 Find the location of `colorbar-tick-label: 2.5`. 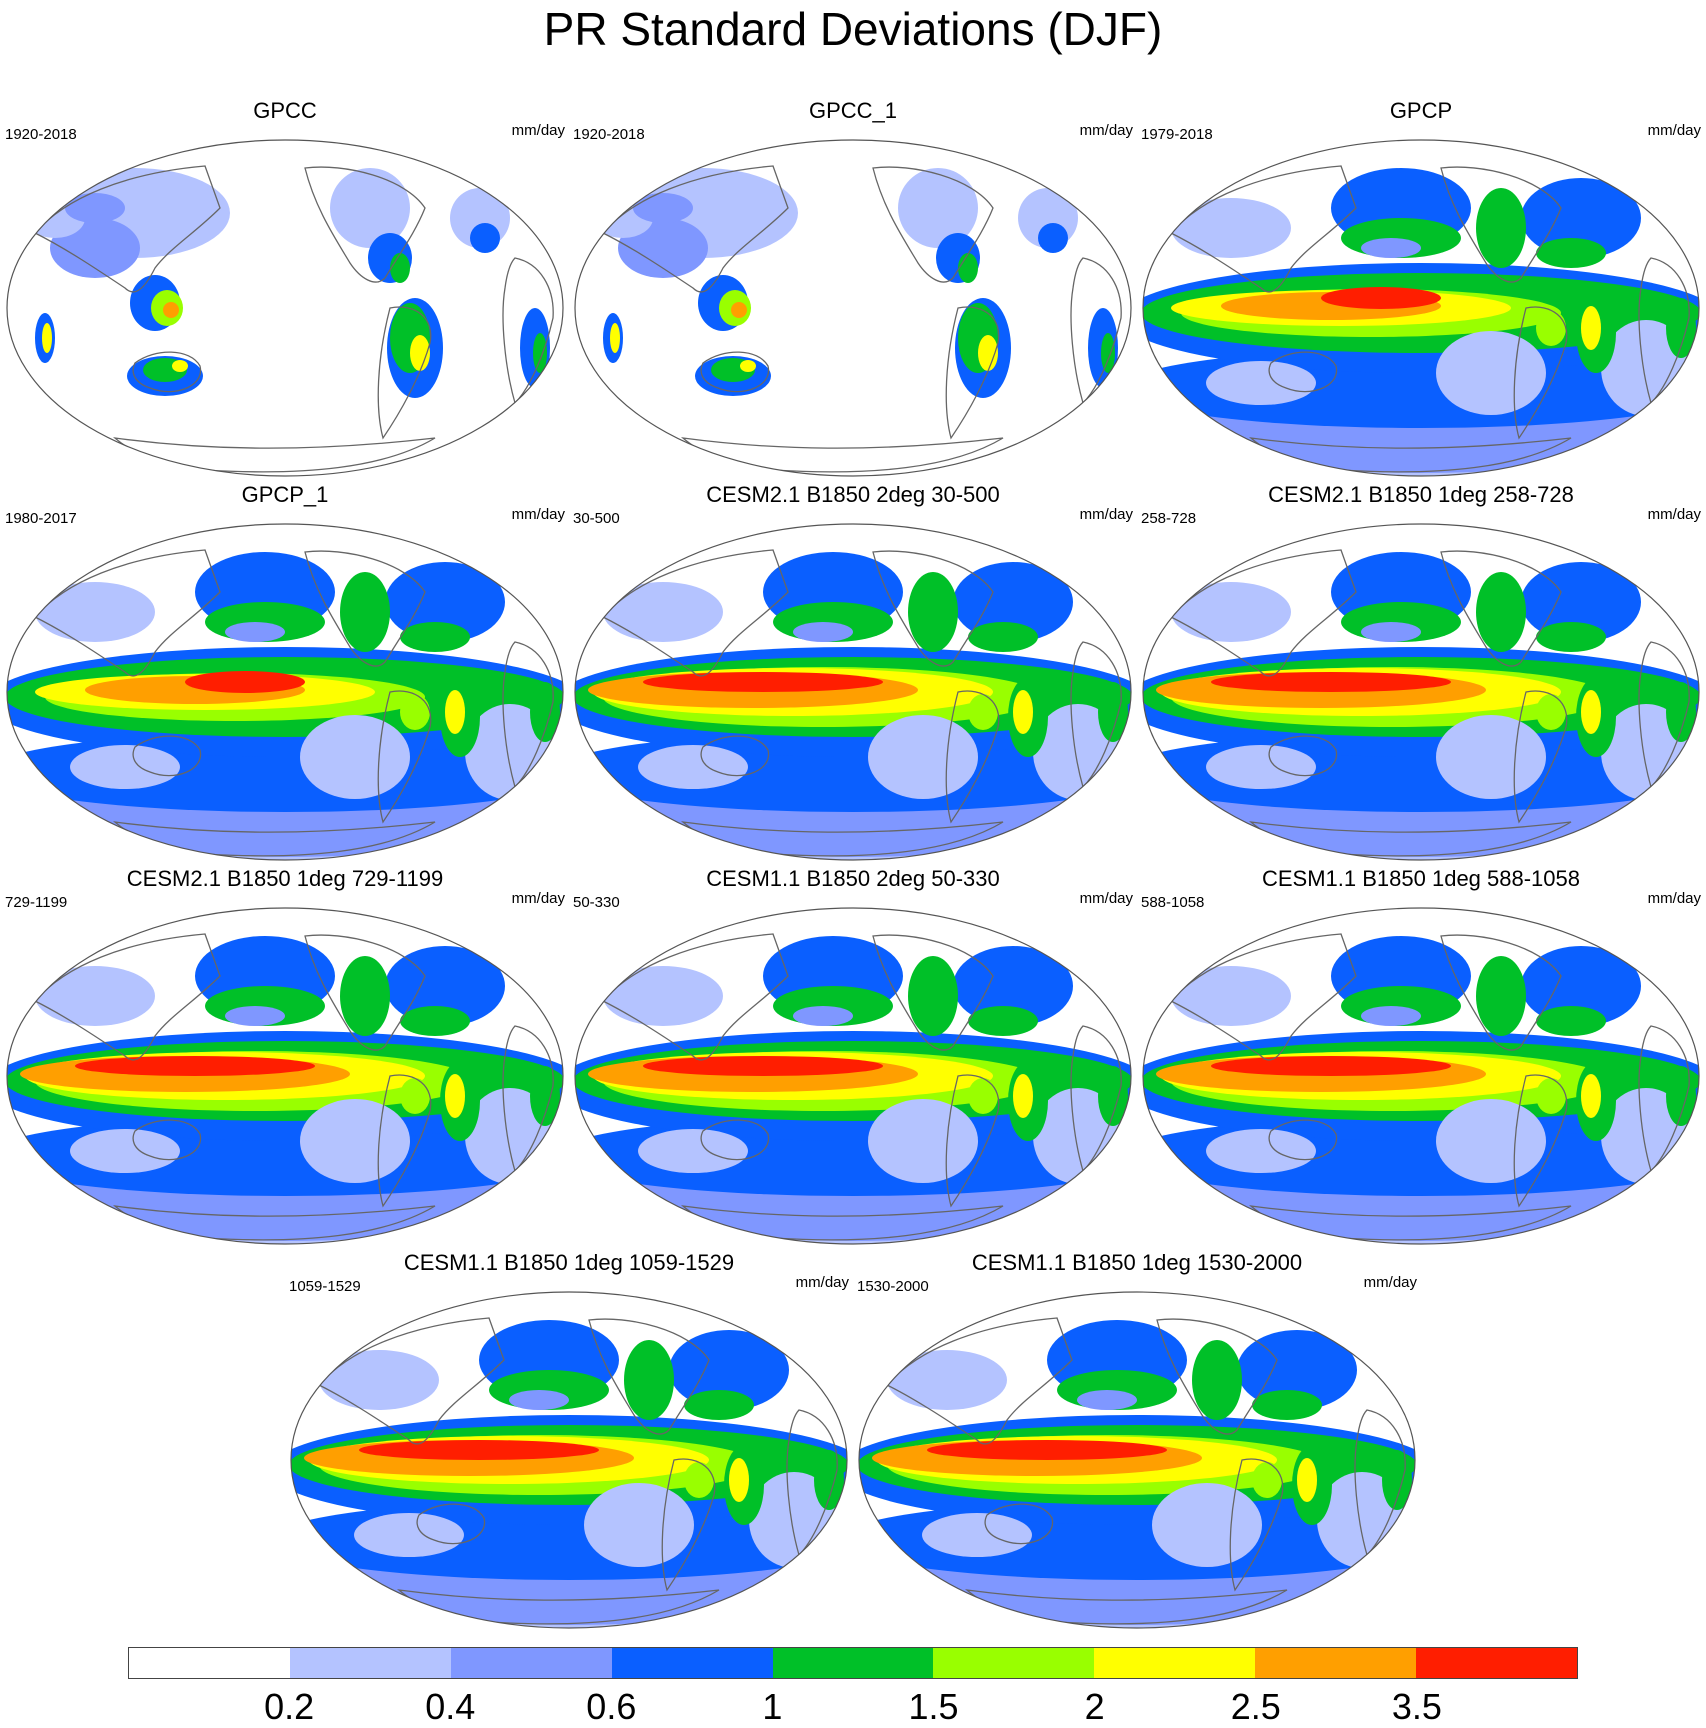

colorbar-tick-label: 2.5 is located at coordinates (1255, 1706).